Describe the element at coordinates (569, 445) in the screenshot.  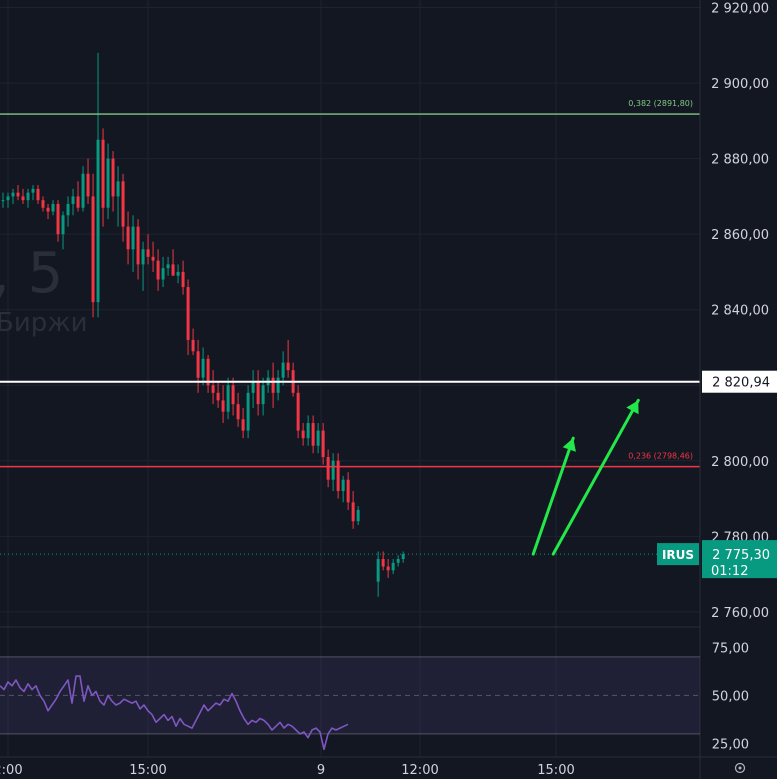
I see `arrow-head` at that location.